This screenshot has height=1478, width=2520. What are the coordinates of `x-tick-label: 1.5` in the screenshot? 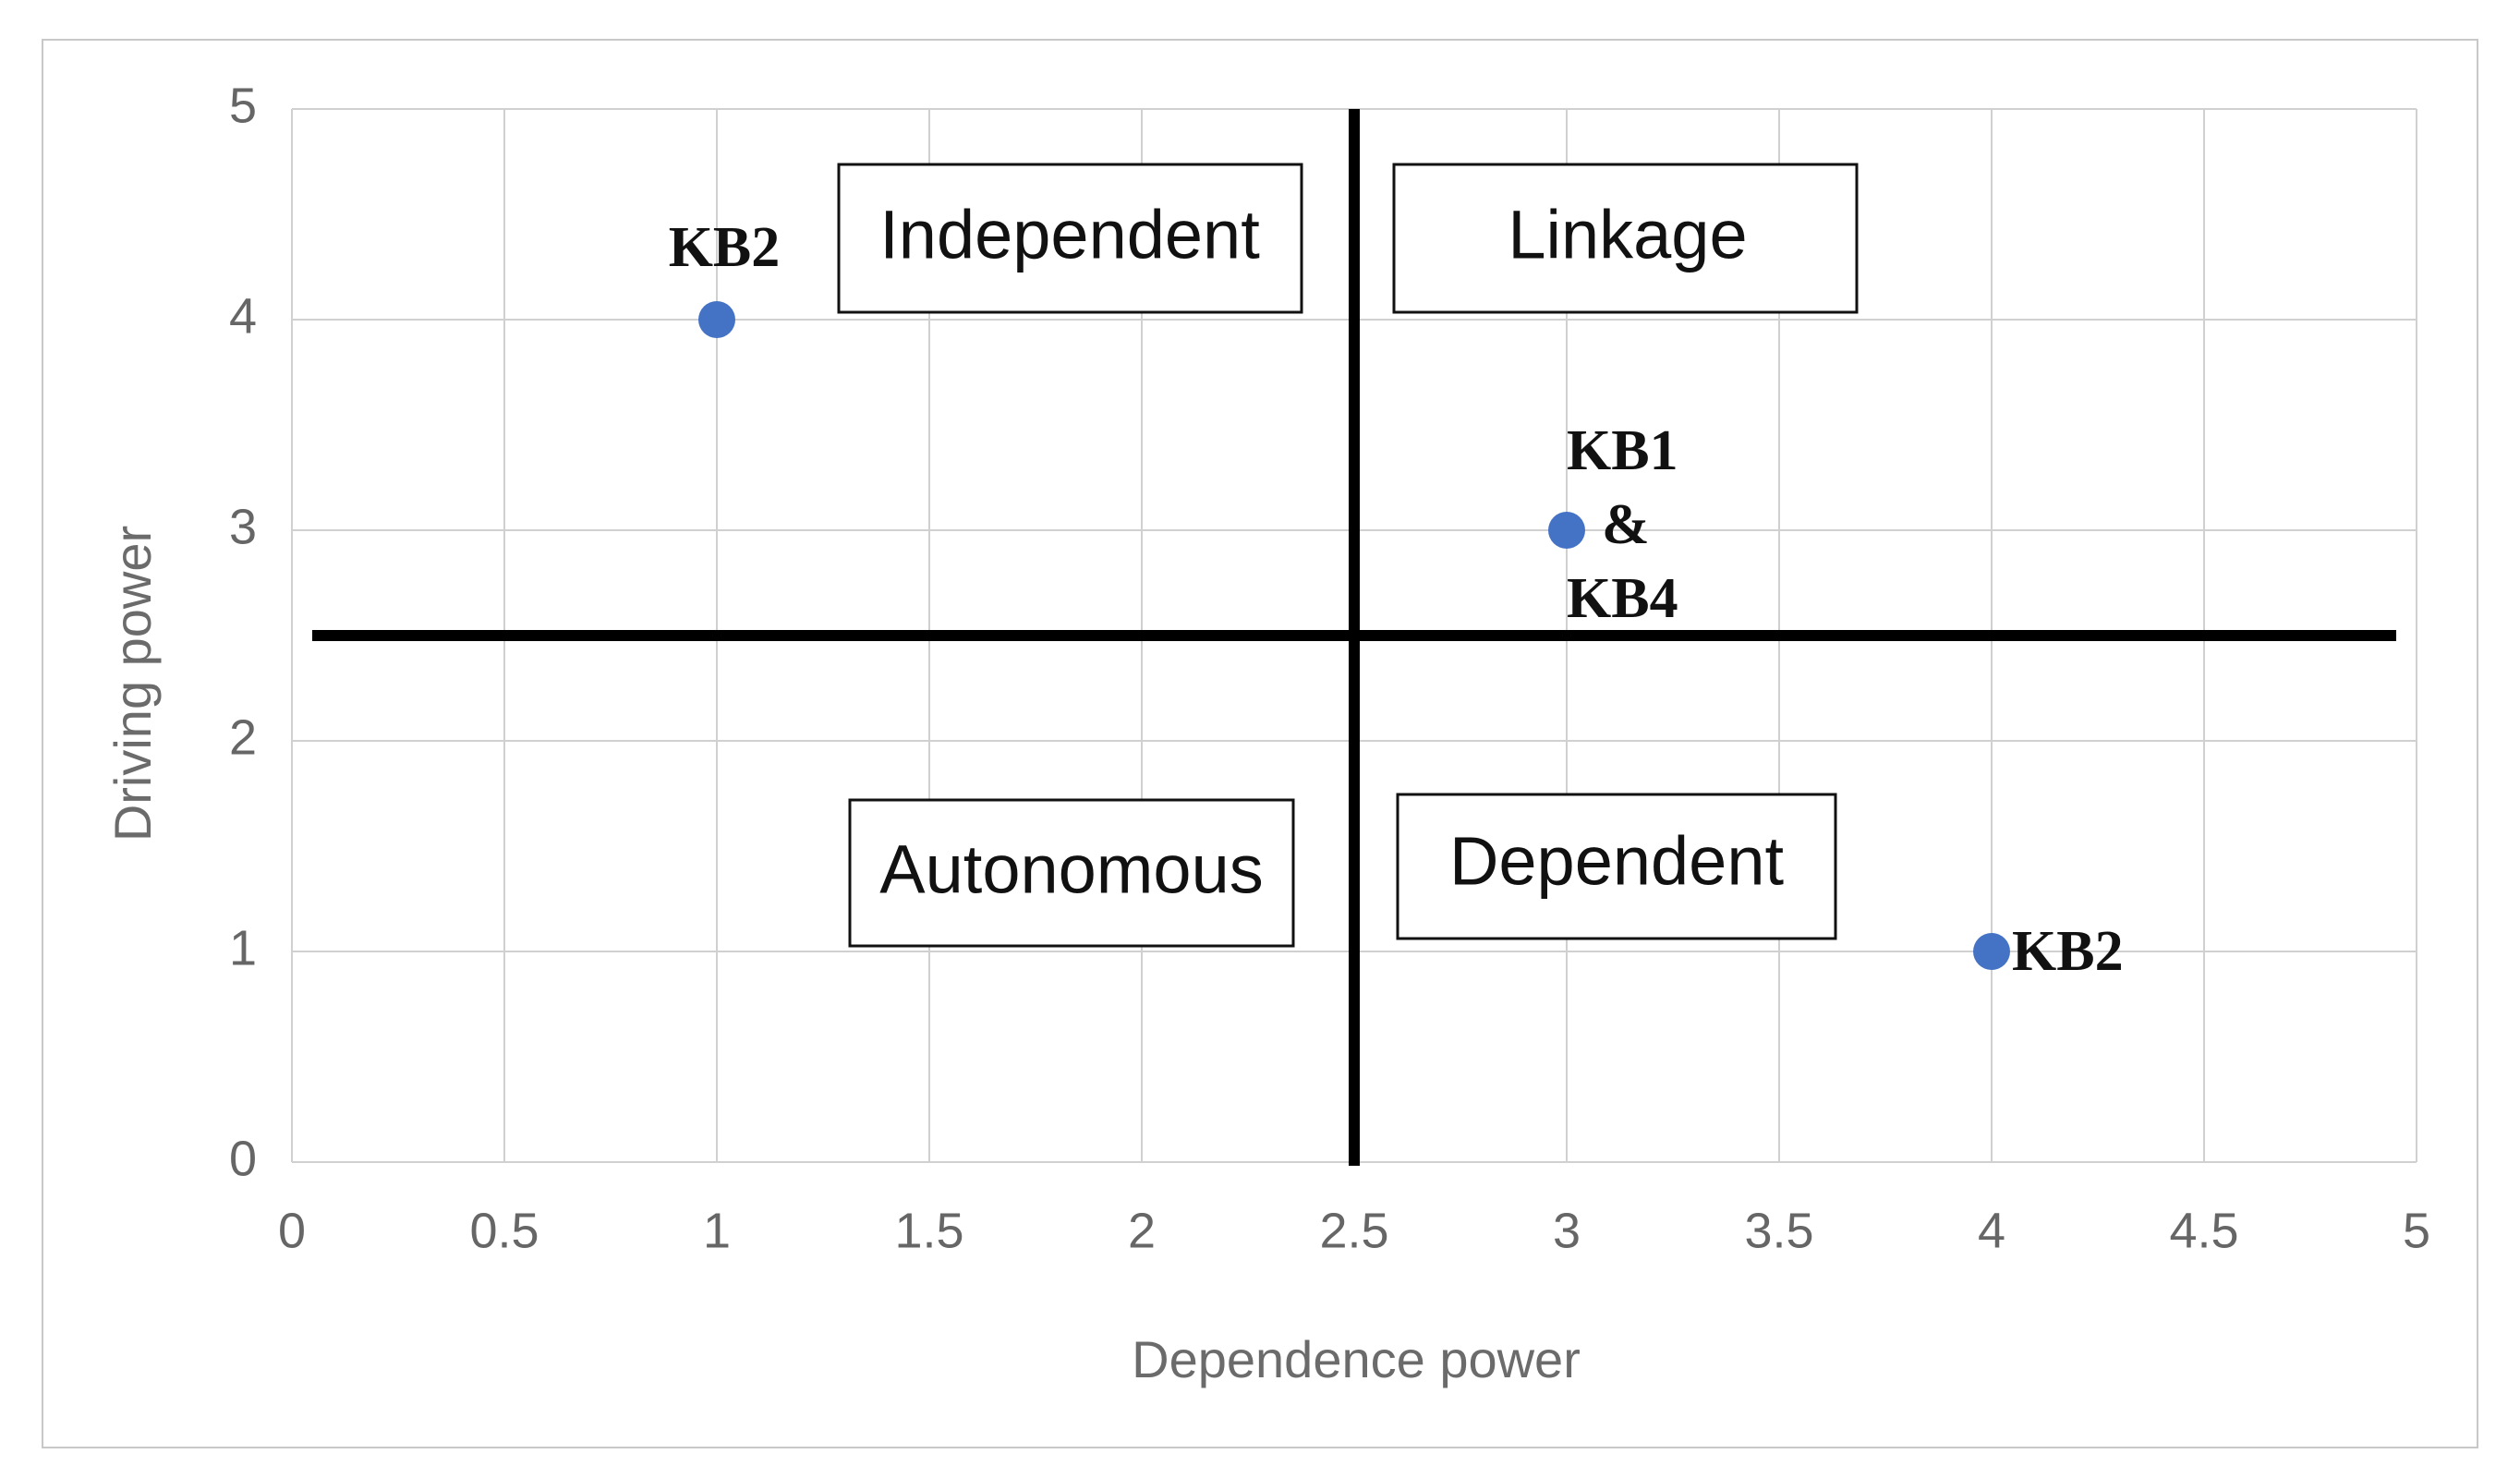 It's located at (928, 1230).